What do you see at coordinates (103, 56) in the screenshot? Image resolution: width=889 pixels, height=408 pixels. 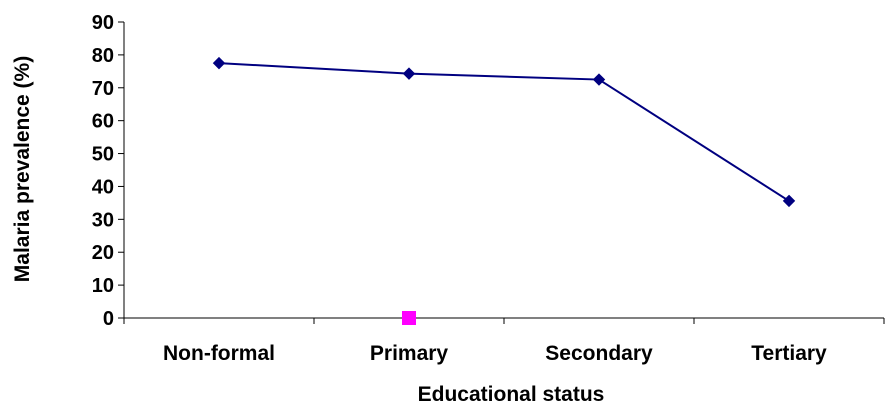 I see `y-tick-label: 80` at bounding box center [103, 56].